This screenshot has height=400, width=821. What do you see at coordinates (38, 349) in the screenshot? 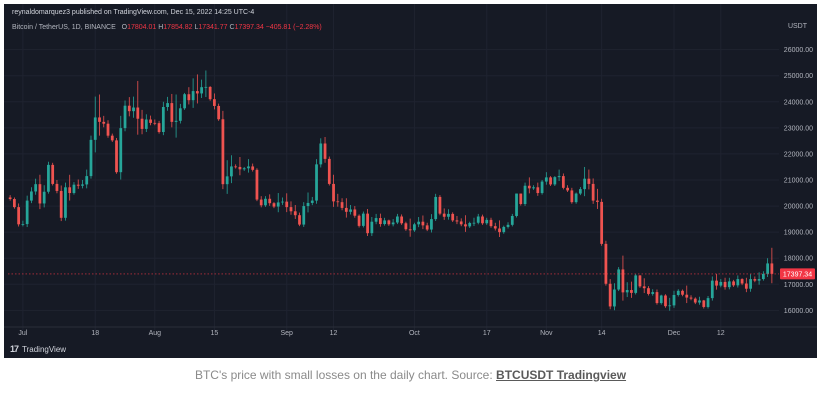
I see `tradingview-logo: 17 TradingView` at bounding box center [38, 349].